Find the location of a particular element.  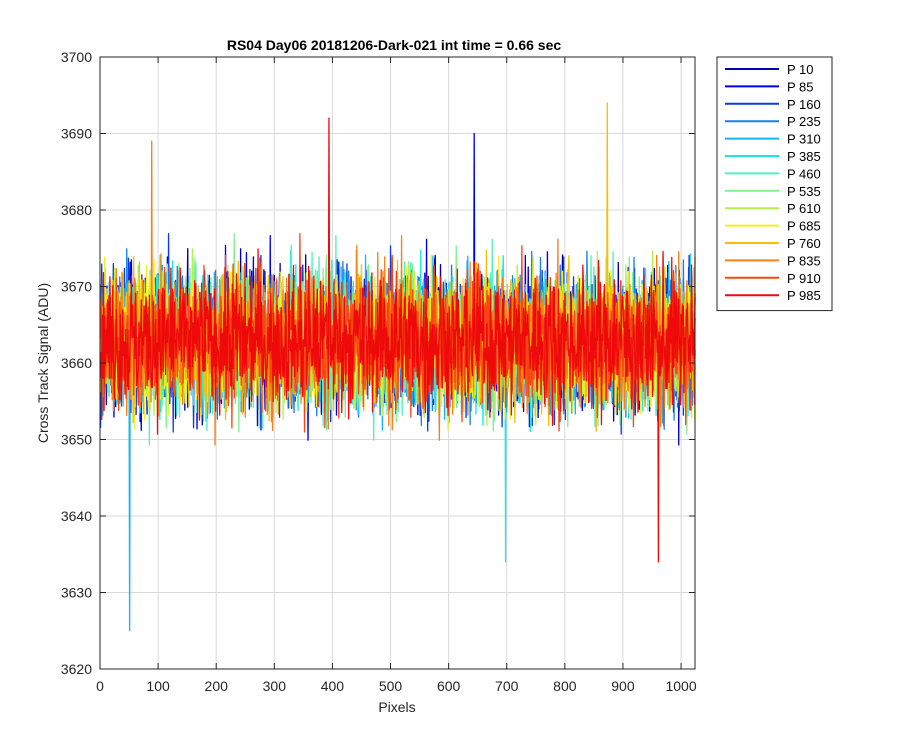

y-tick-label: 3640 is located at coordinates (76, 516).